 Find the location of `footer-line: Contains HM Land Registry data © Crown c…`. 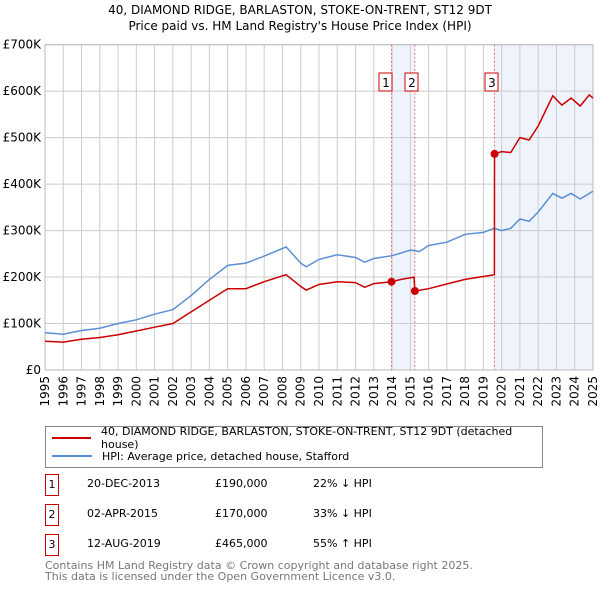

footer-line: Contains HM Land Registry data © Crown c… is located at coordinates (259, 565).